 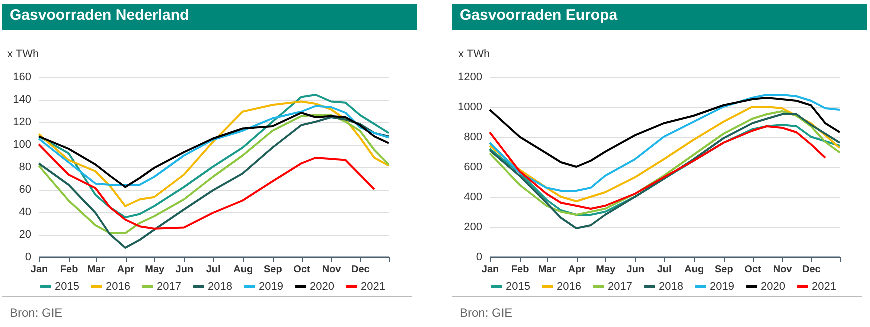 What do you see at coordinates (473, 138) in the screenshot?
I see `y-tick-label: 800` at bounding box center [473, 138].